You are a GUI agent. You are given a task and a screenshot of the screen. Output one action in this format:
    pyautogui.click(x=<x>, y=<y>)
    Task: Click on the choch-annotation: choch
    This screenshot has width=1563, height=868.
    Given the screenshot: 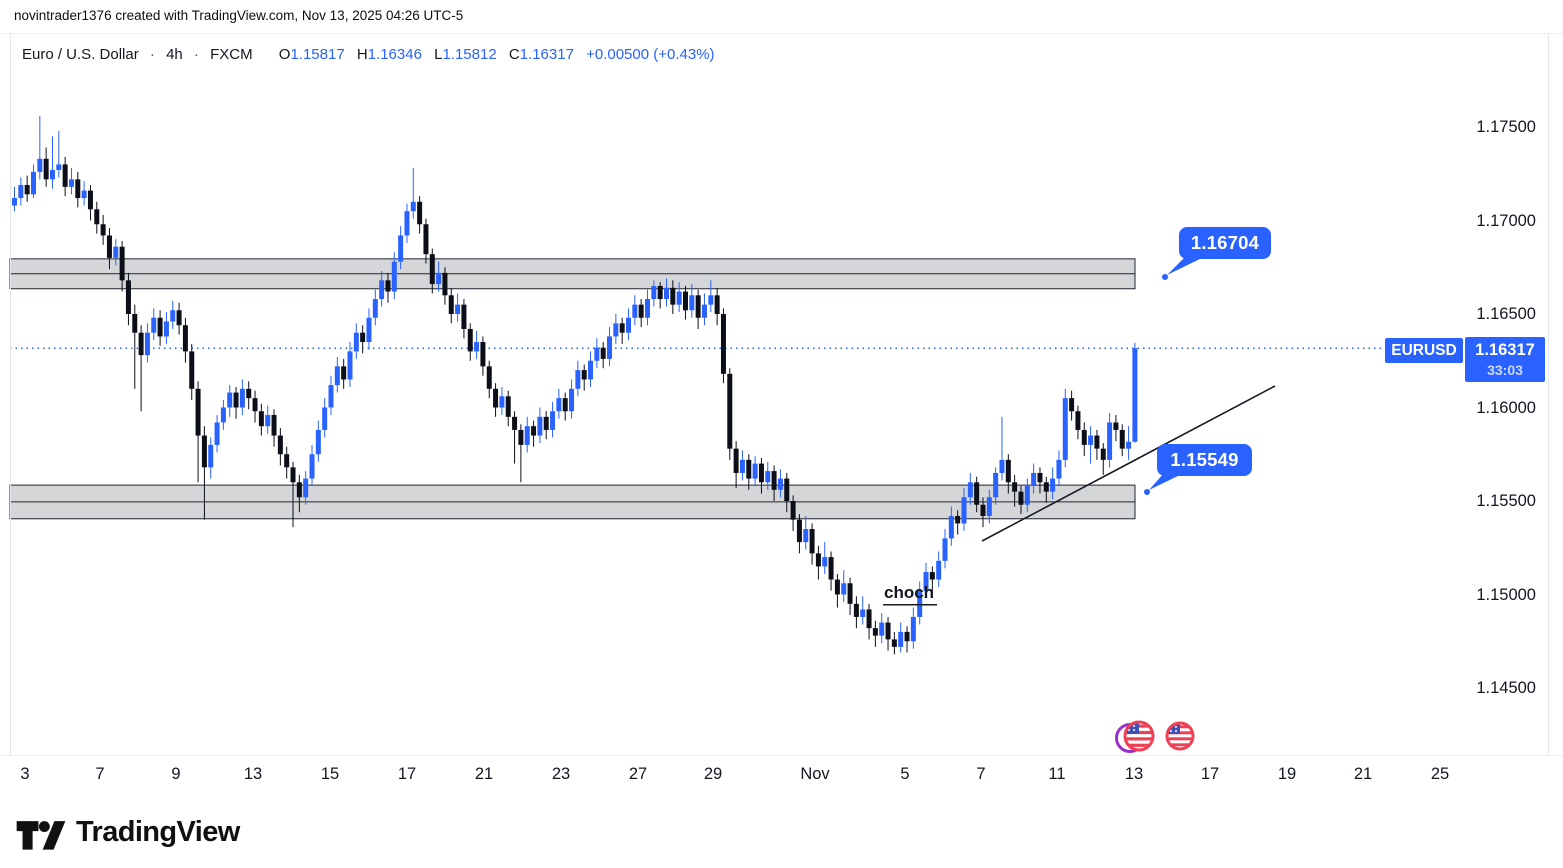 What is the action you would take?
    pyautogui.click(x=909, y=592)
    